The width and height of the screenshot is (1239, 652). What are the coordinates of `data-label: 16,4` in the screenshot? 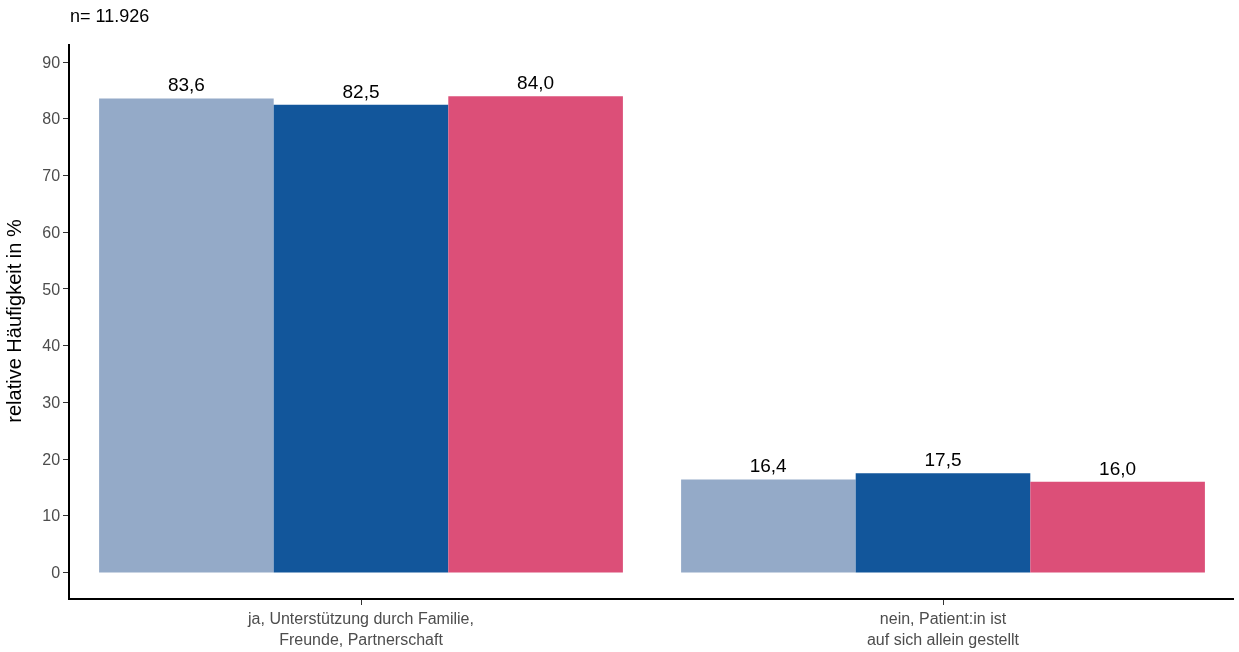 It's located at (768, 466).